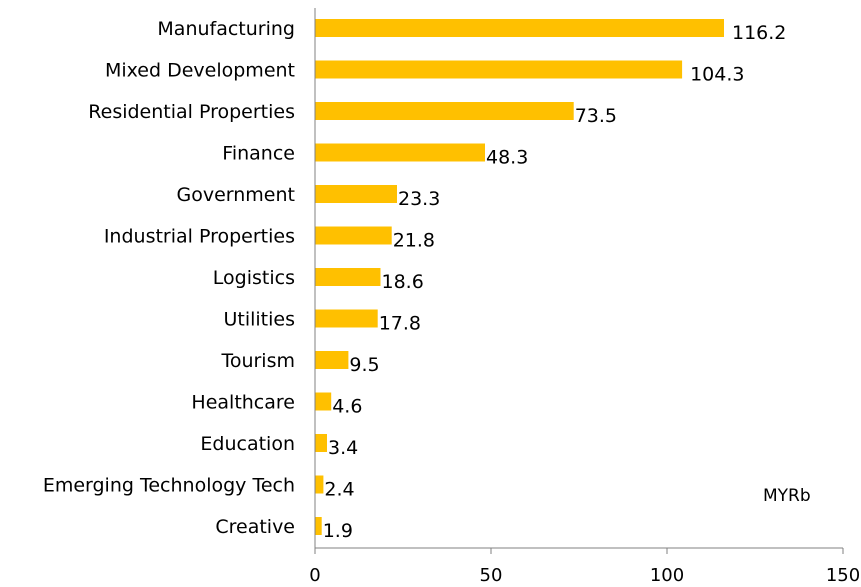 This screenshot has height=587, width=861. What do you see at coordinates (169, 486) in the screenshot?
I see `category-label-11: Emerging Technology Tech` at bounding box center [169, 486].